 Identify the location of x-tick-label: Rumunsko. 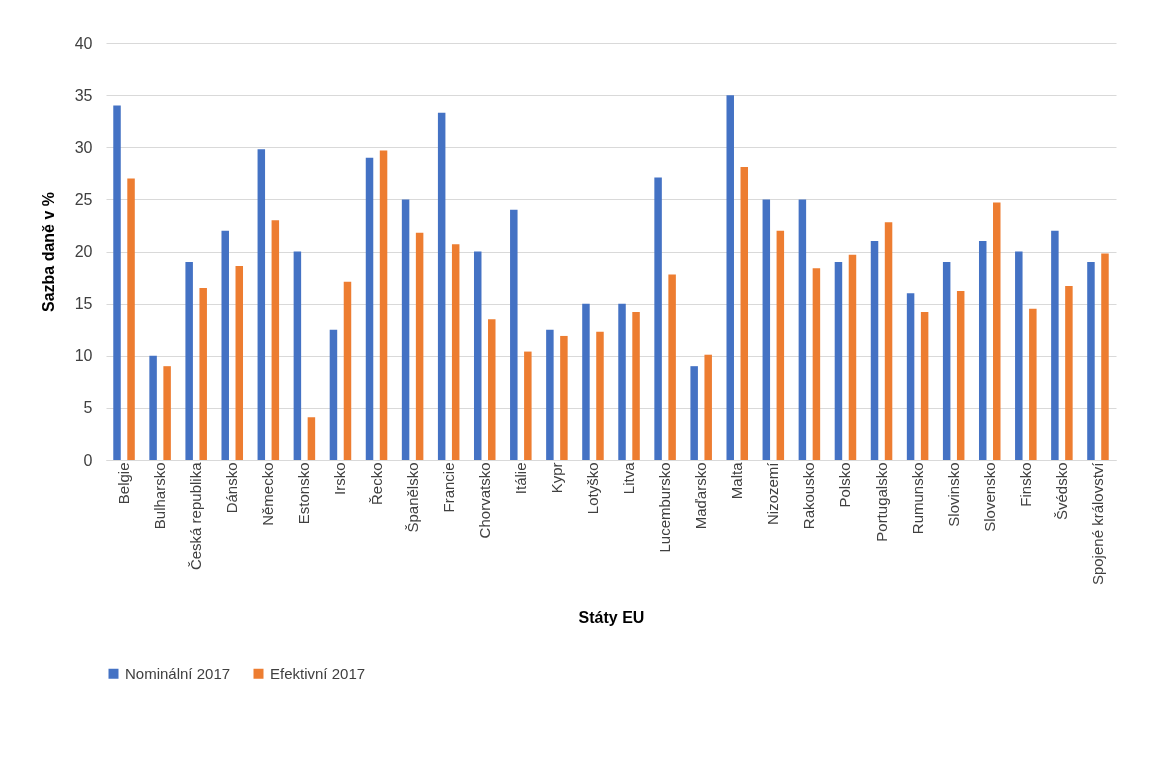
(917, 498).